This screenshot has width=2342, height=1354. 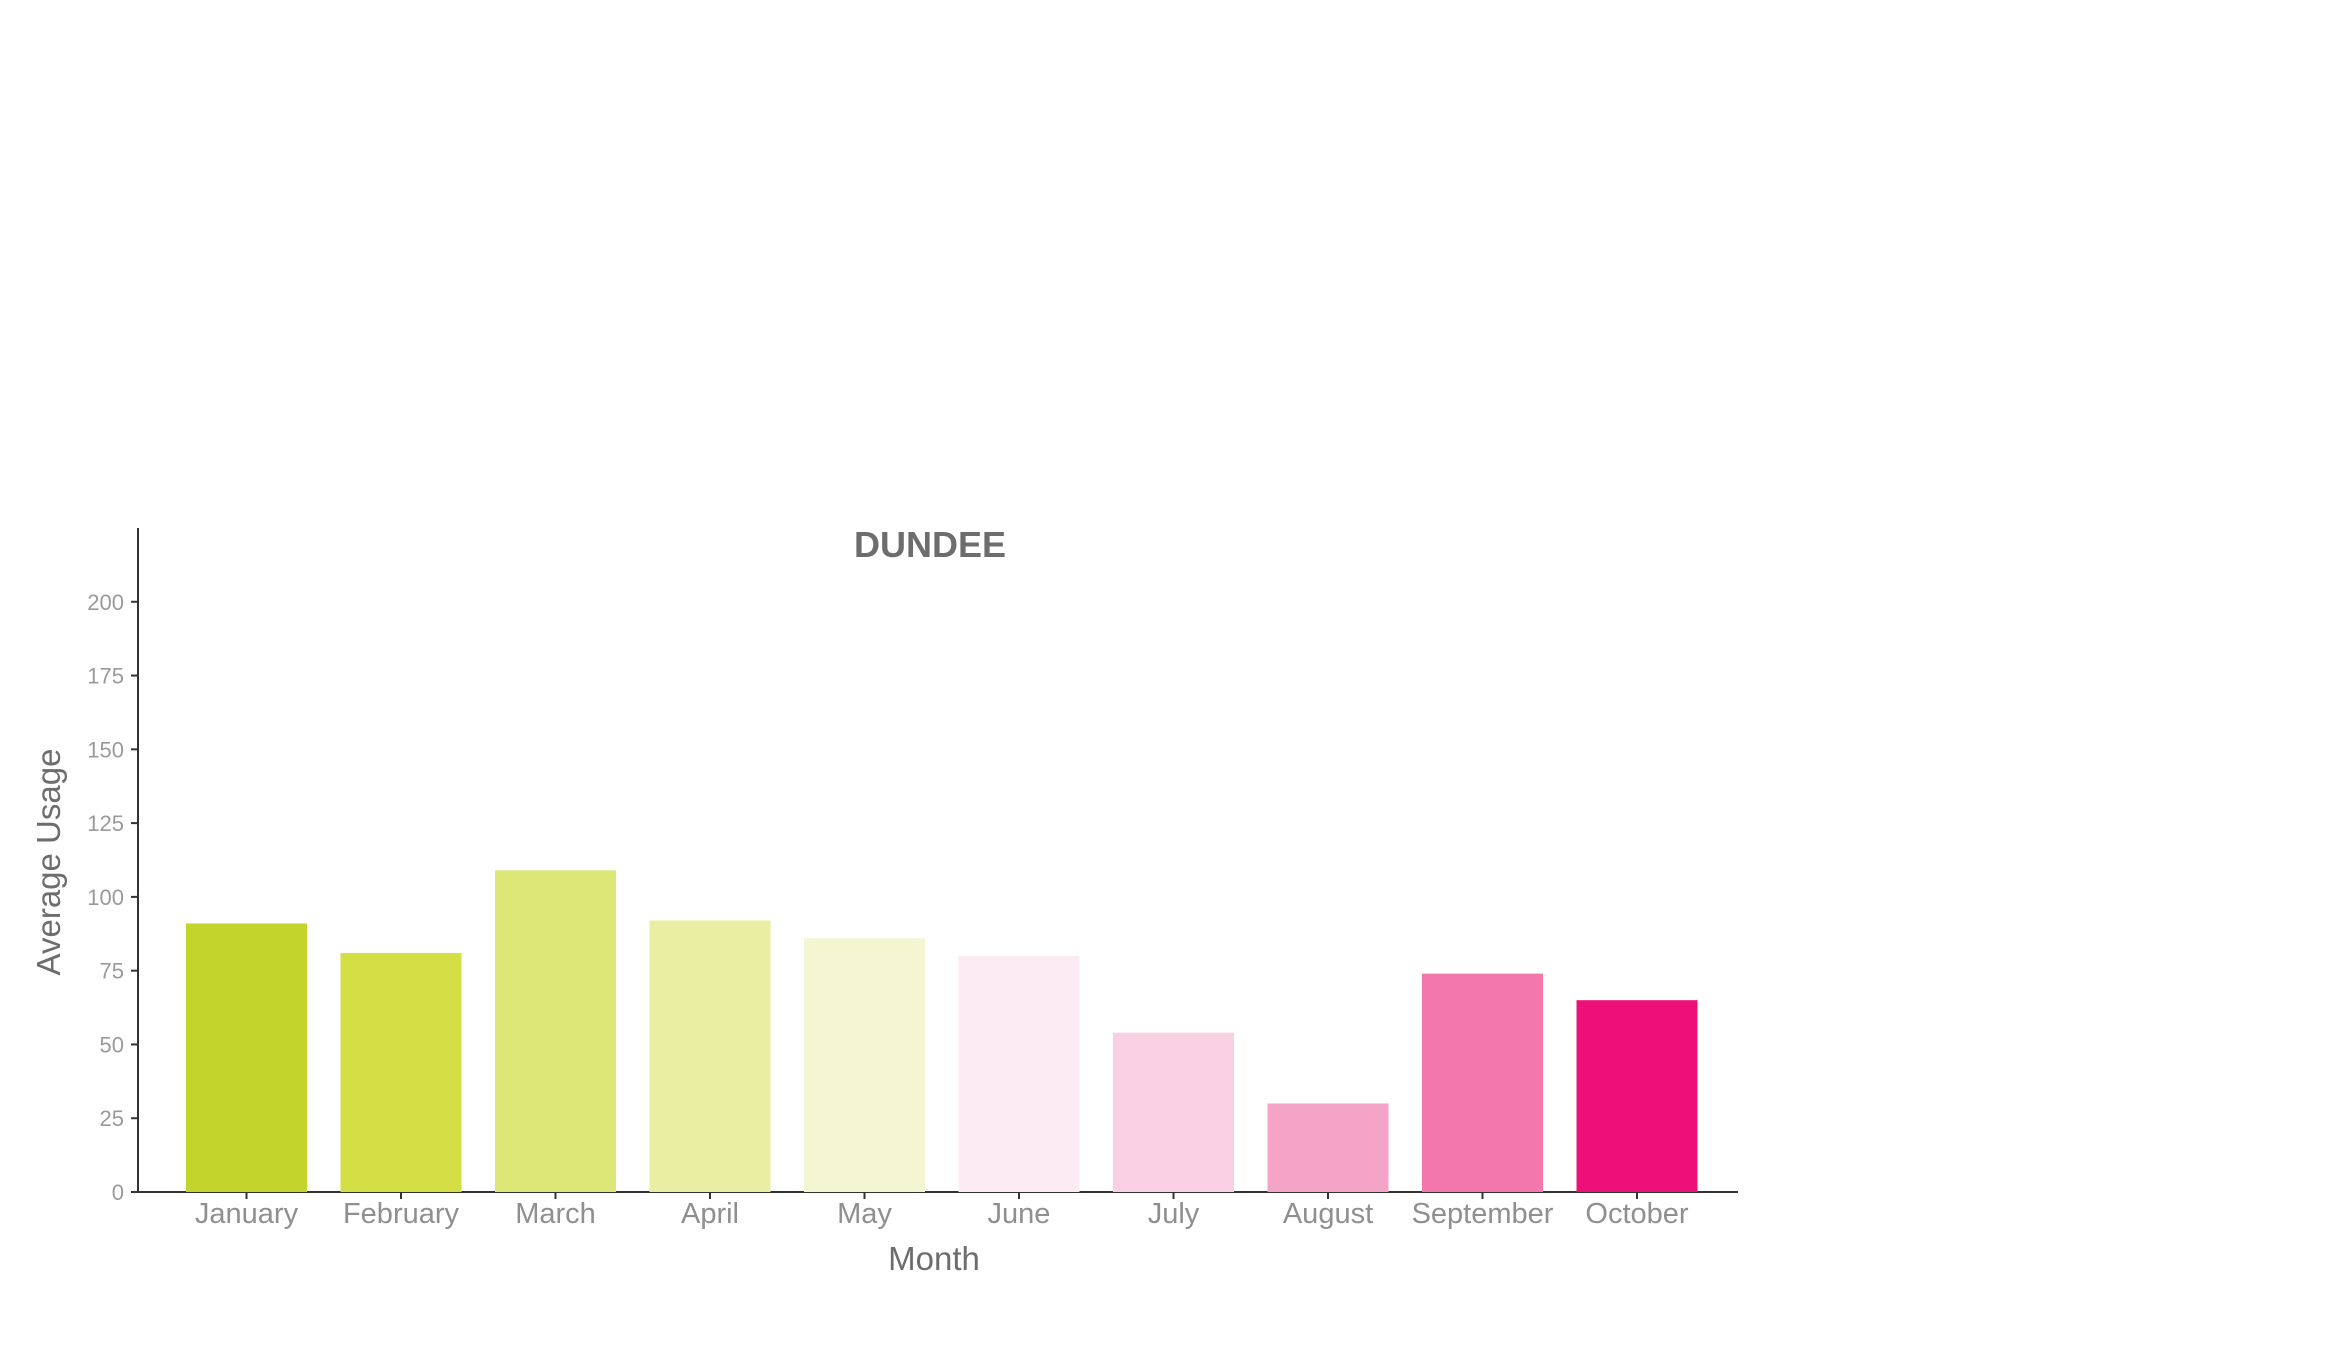 What do you see at coordinates (555, 1031) in the screenshot?
I see `bar-march` at bounding box center [555, 1031].